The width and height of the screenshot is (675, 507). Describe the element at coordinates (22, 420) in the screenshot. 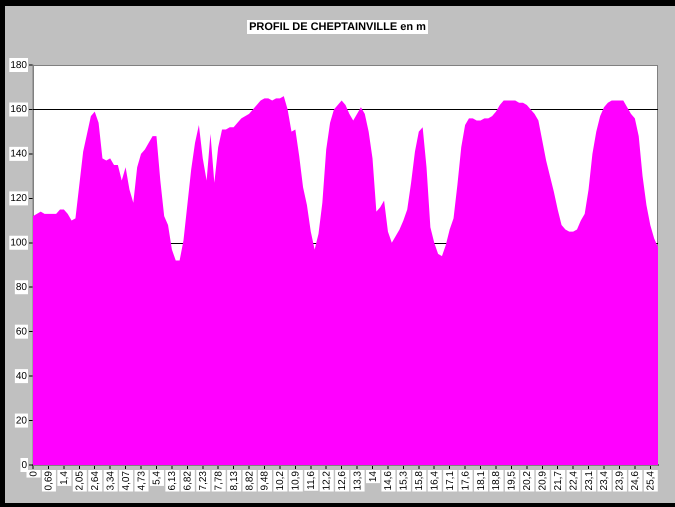

I see `y-tick-label: 20` at that location.